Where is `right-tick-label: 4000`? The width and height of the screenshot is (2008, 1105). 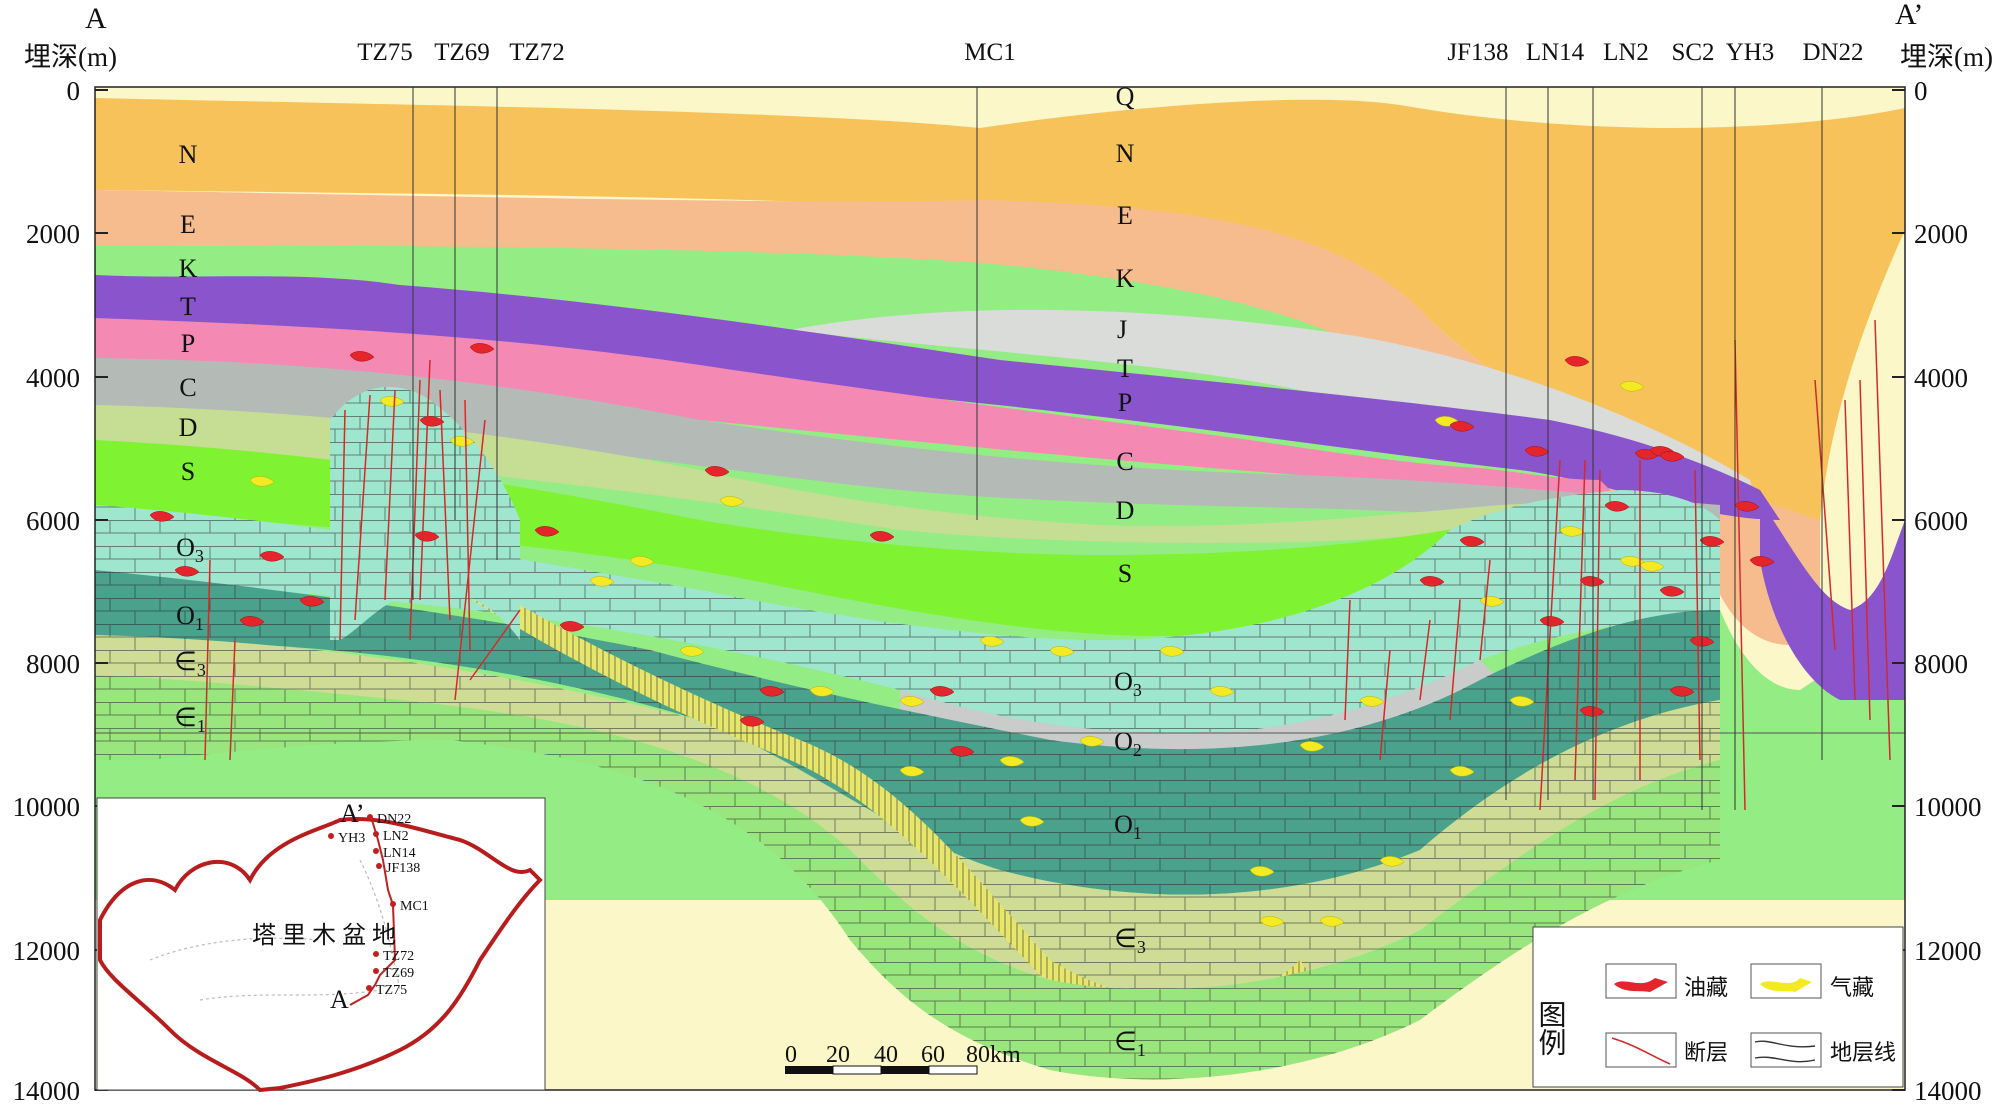 right-tick-label: 4000 is located at coordinates (1941, 378).